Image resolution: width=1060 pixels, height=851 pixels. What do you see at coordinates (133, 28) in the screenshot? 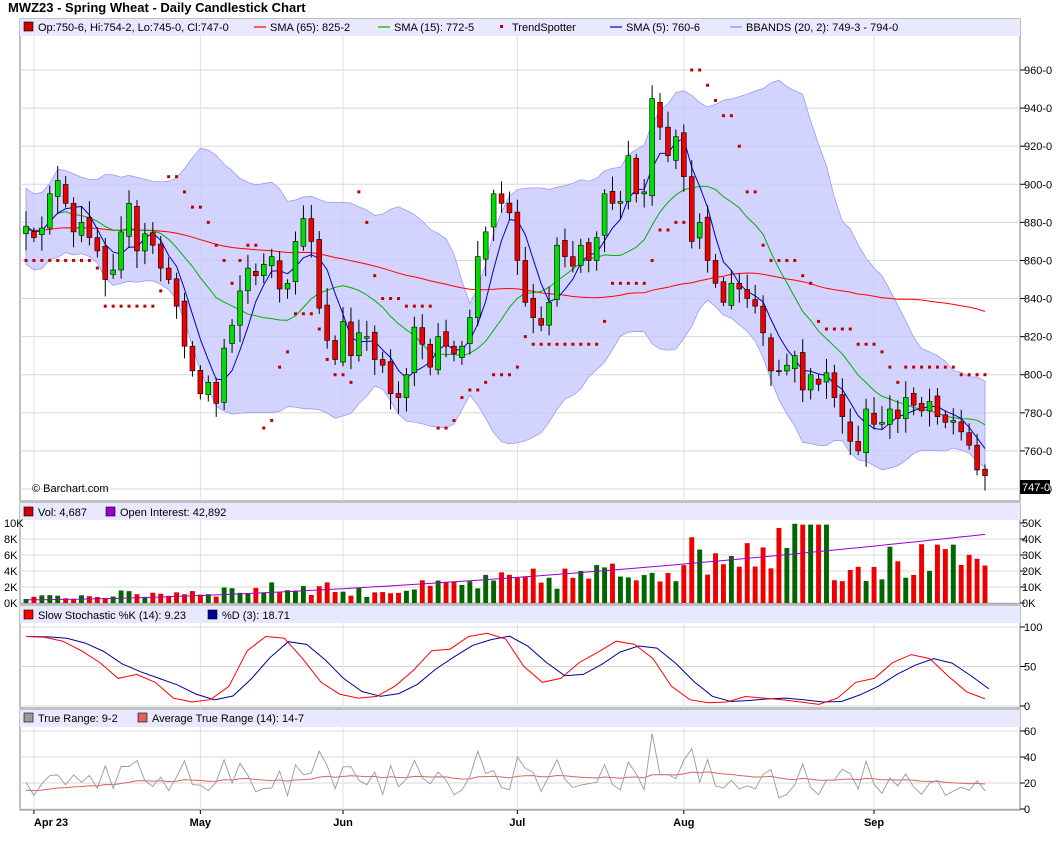
I see `legend-label: Op:750-6, Hi:754-2, Lo:745-0, Cl:747-0` at bounding box center [133, 28].